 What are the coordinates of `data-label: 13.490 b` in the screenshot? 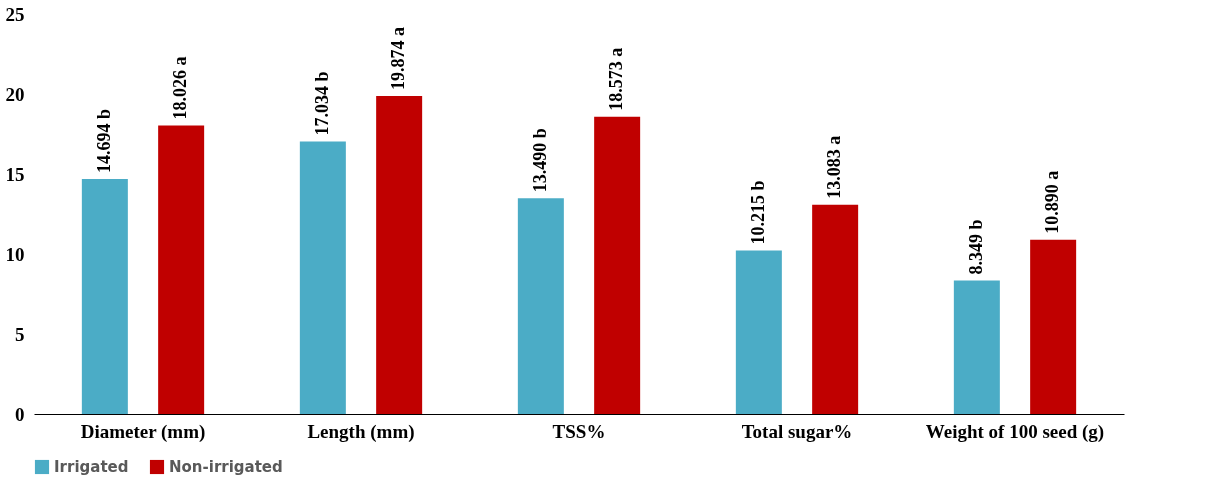 It's located at (539, 160).